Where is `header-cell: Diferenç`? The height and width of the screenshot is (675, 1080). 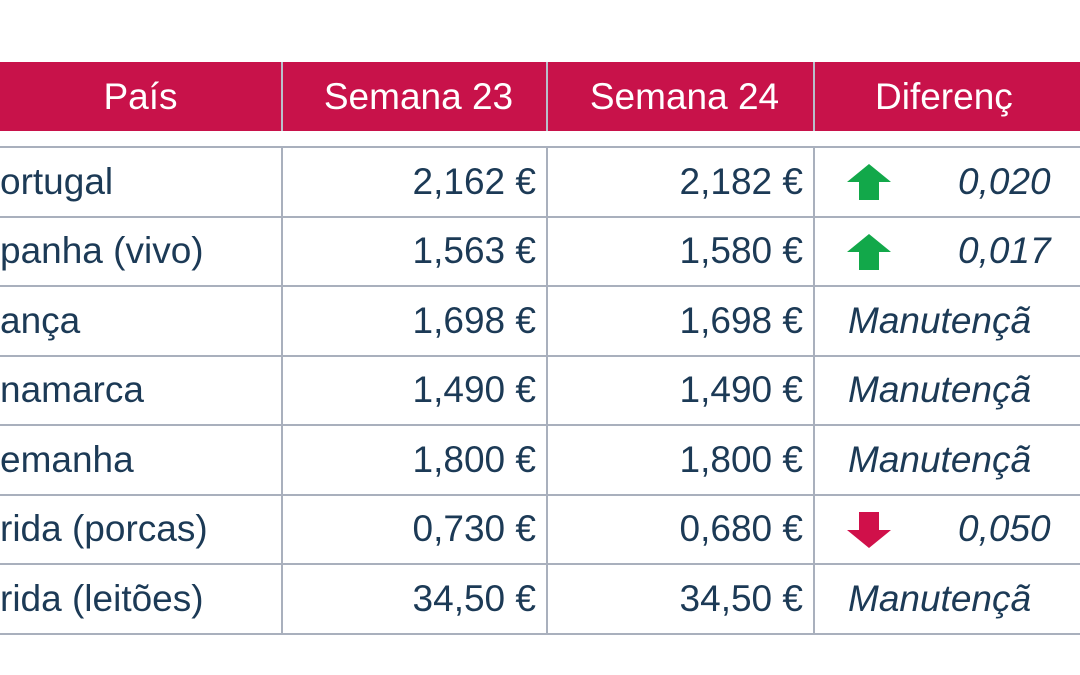 header-cell: Diferenç is located at coordinates (947, 96).